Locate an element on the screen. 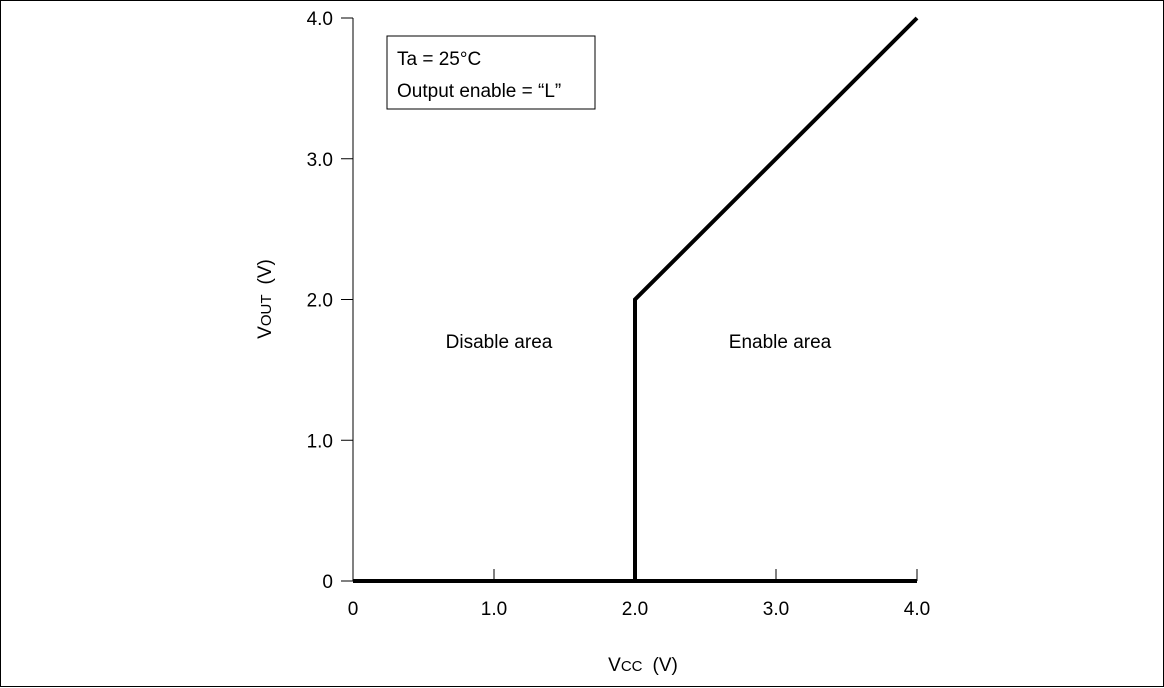  x-tick-label: 0 is located at coordinates (353, 609).